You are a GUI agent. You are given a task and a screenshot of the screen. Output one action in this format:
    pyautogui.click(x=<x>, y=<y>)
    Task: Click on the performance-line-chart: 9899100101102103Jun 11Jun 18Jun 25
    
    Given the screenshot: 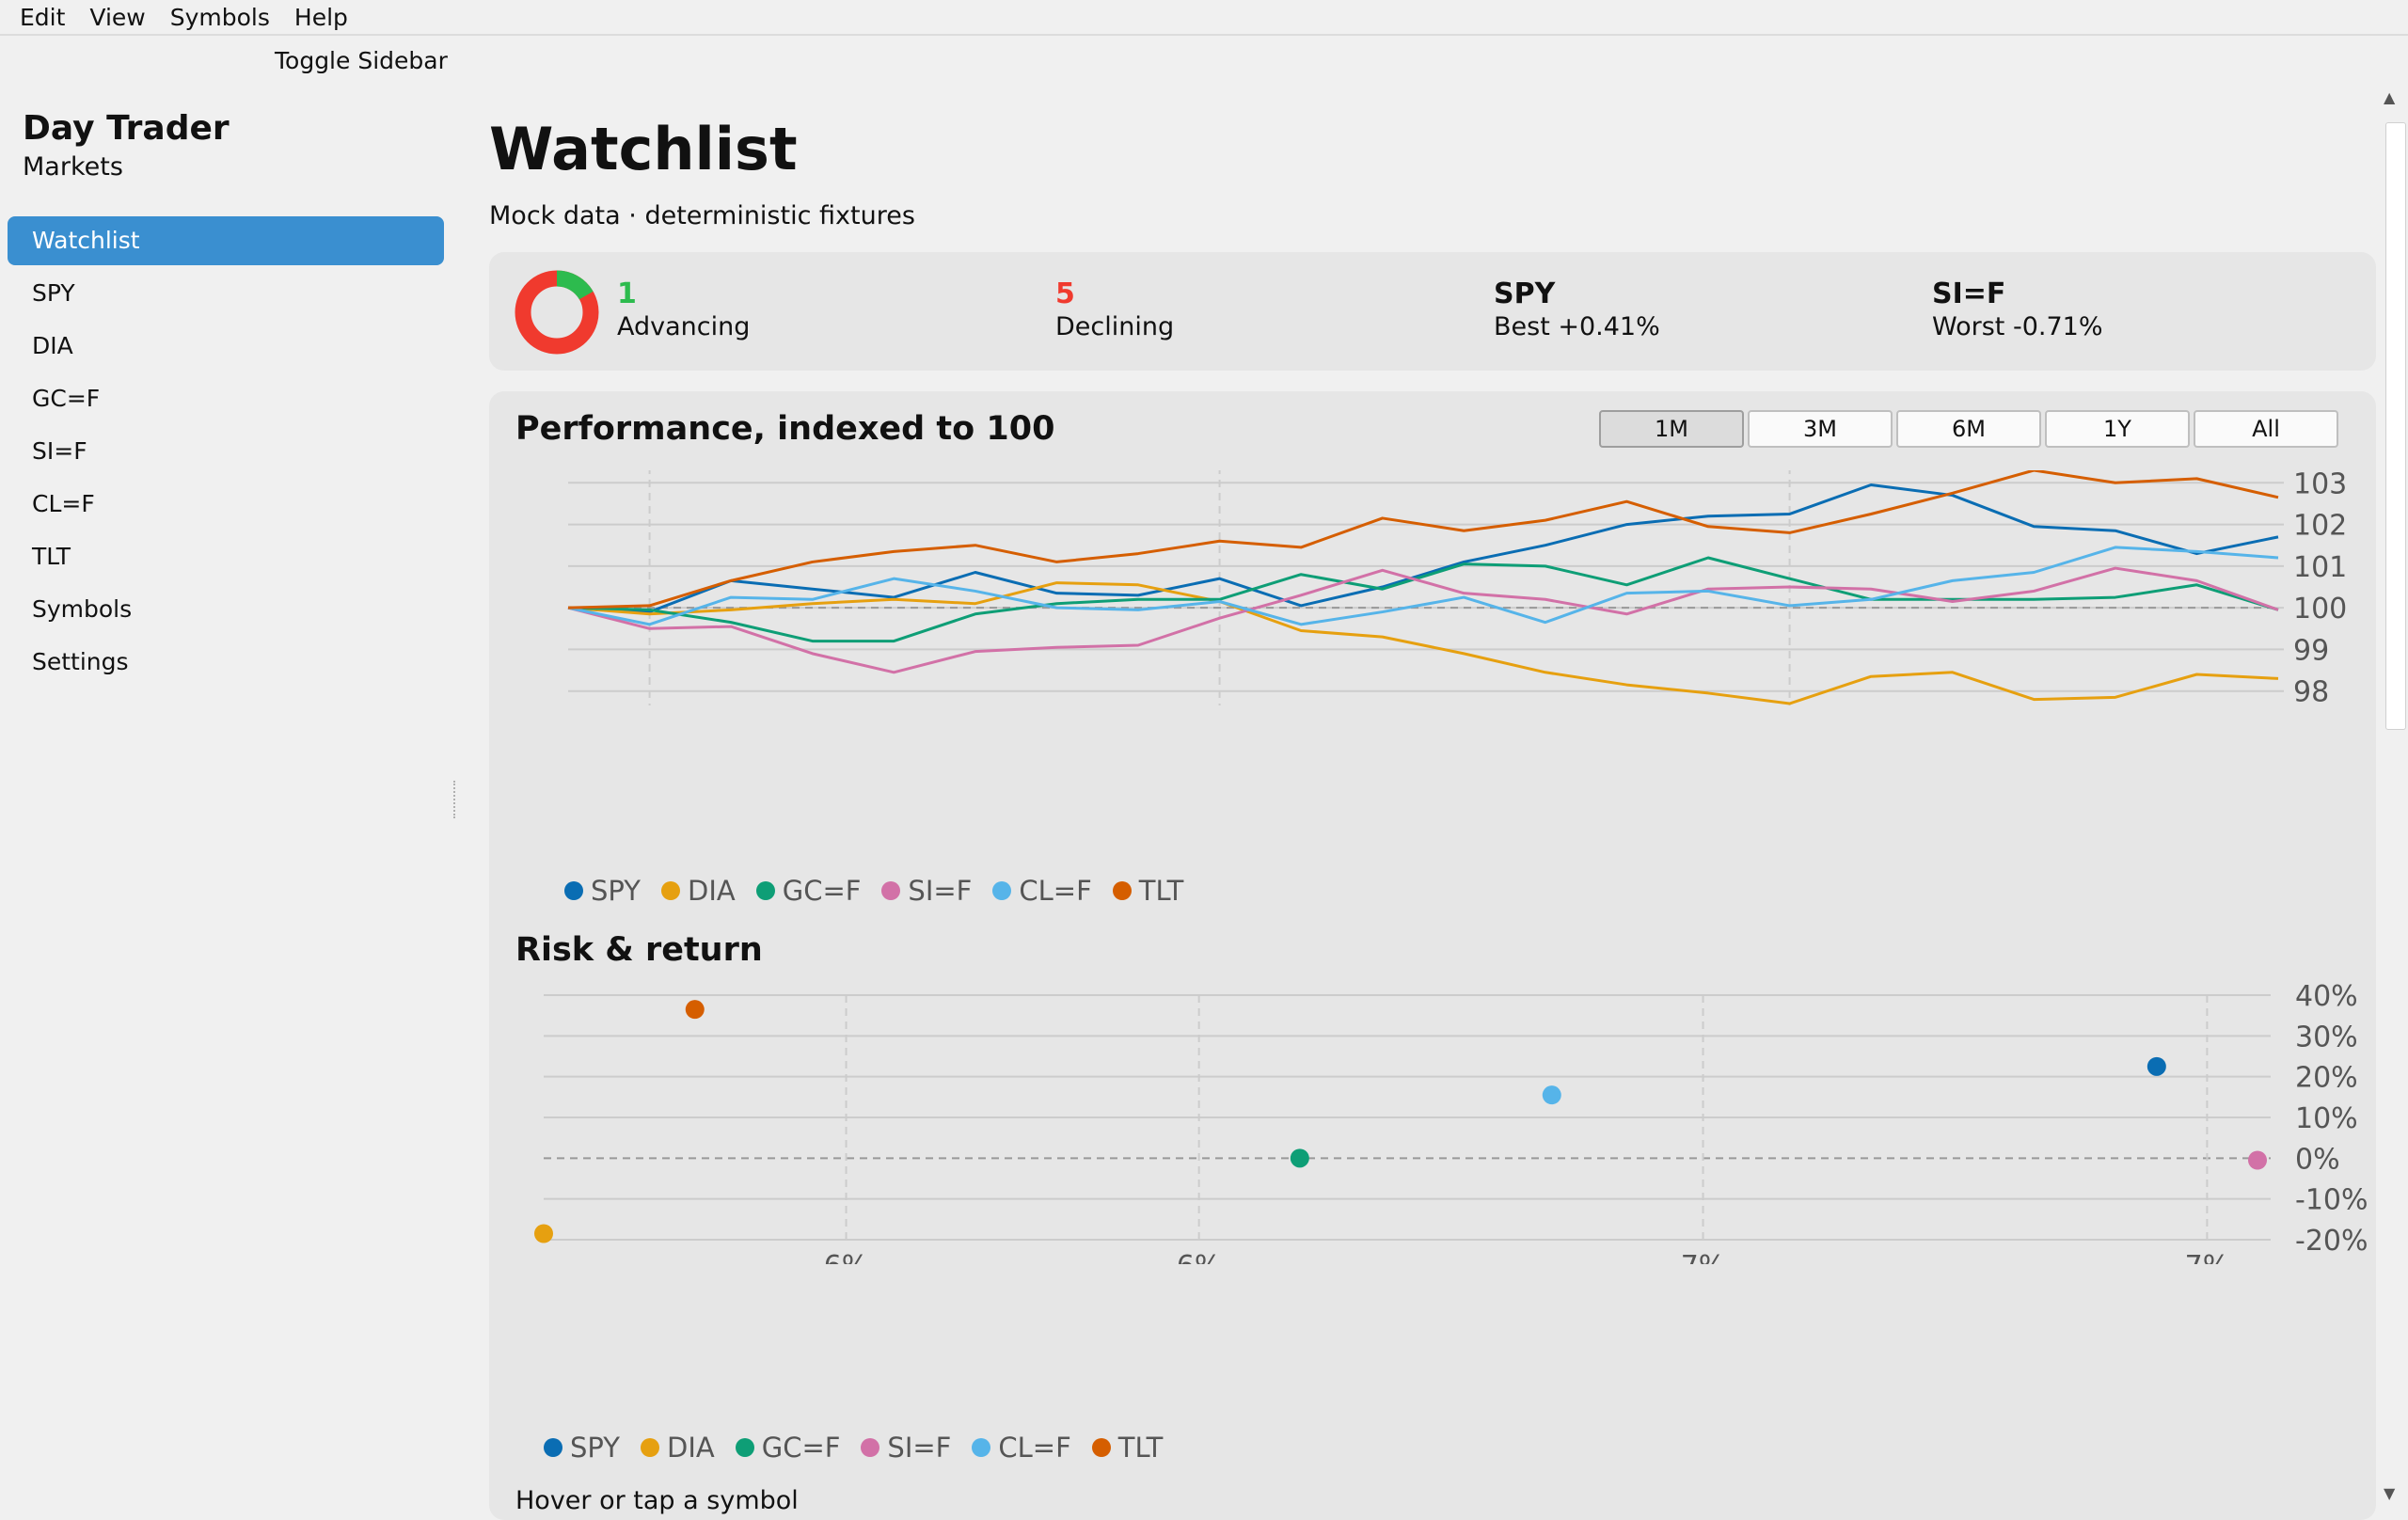 What is the action you would take?
    pyautogui.click(x=1432, y=587)
    